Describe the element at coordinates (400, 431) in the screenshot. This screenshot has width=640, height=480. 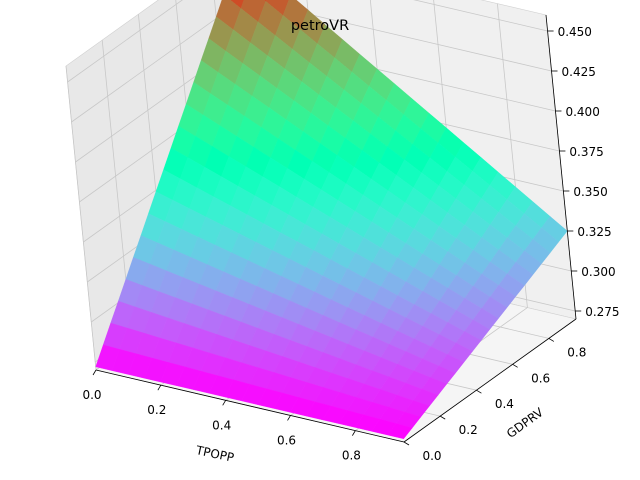
I see `surface-cell` at that location.